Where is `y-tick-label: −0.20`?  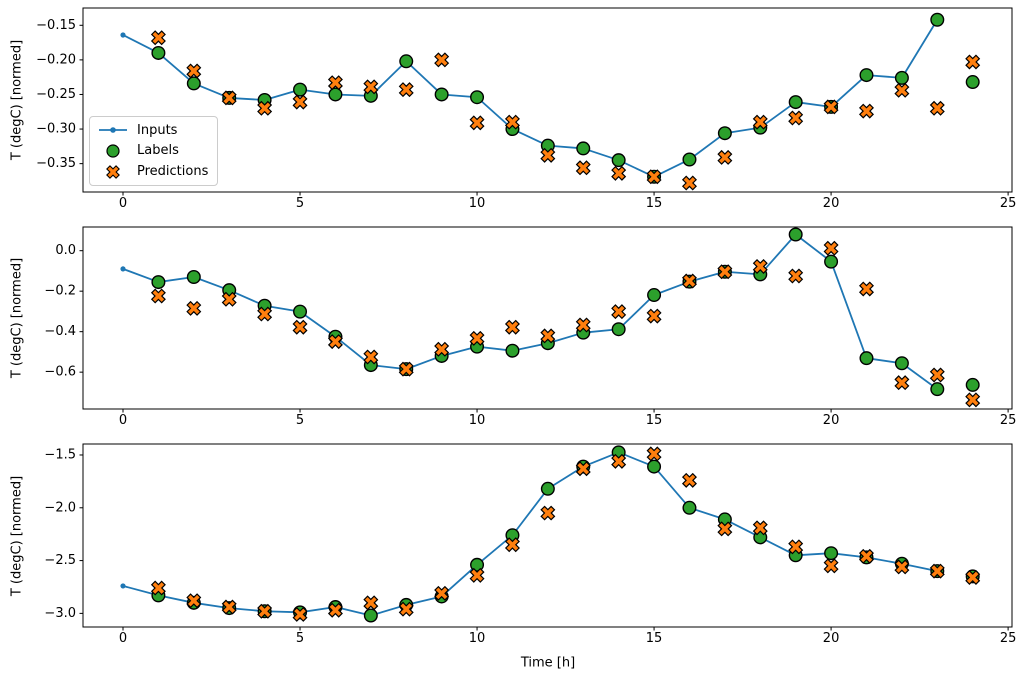 y-tick-label: −0.20 is located at coordinates (56, 59).